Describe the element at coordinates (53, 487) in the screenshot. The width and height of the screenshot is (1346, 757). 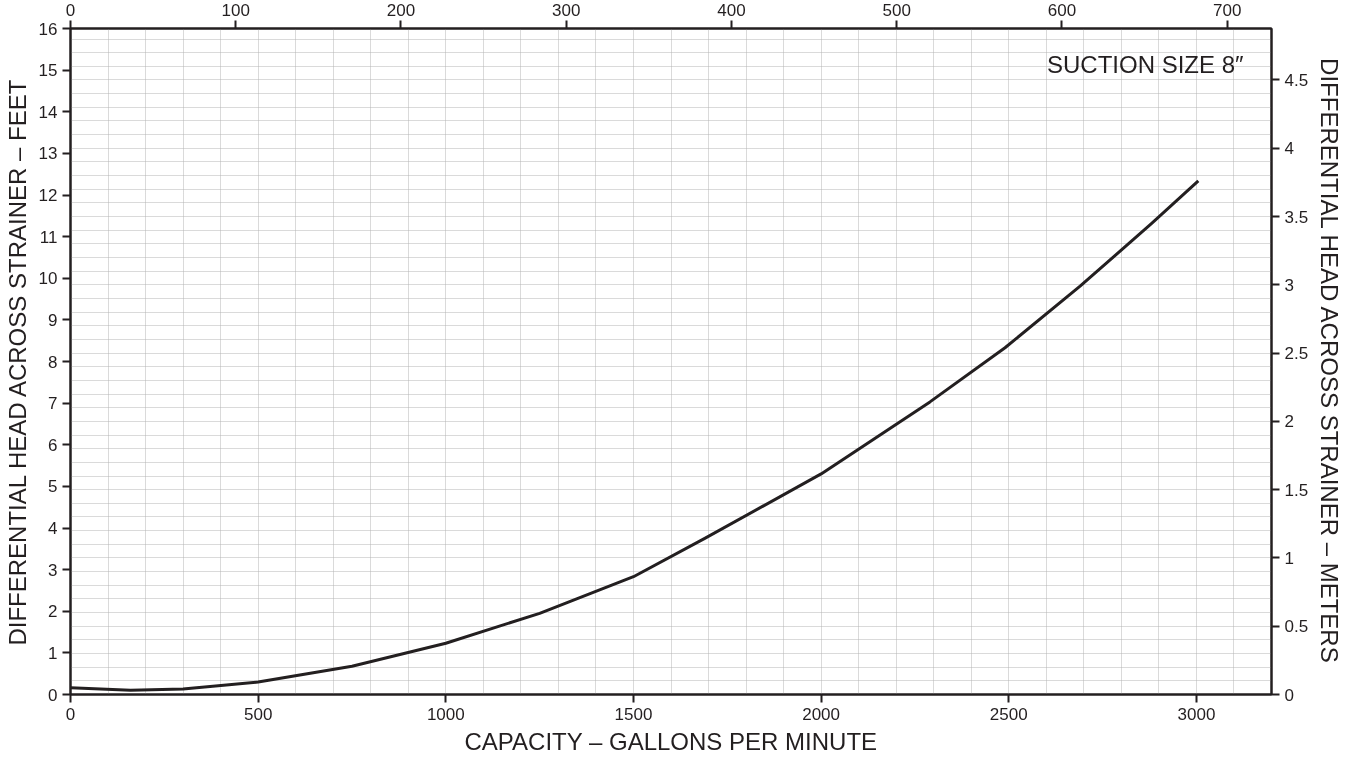
I see `y-tick-label: 5` at that location.